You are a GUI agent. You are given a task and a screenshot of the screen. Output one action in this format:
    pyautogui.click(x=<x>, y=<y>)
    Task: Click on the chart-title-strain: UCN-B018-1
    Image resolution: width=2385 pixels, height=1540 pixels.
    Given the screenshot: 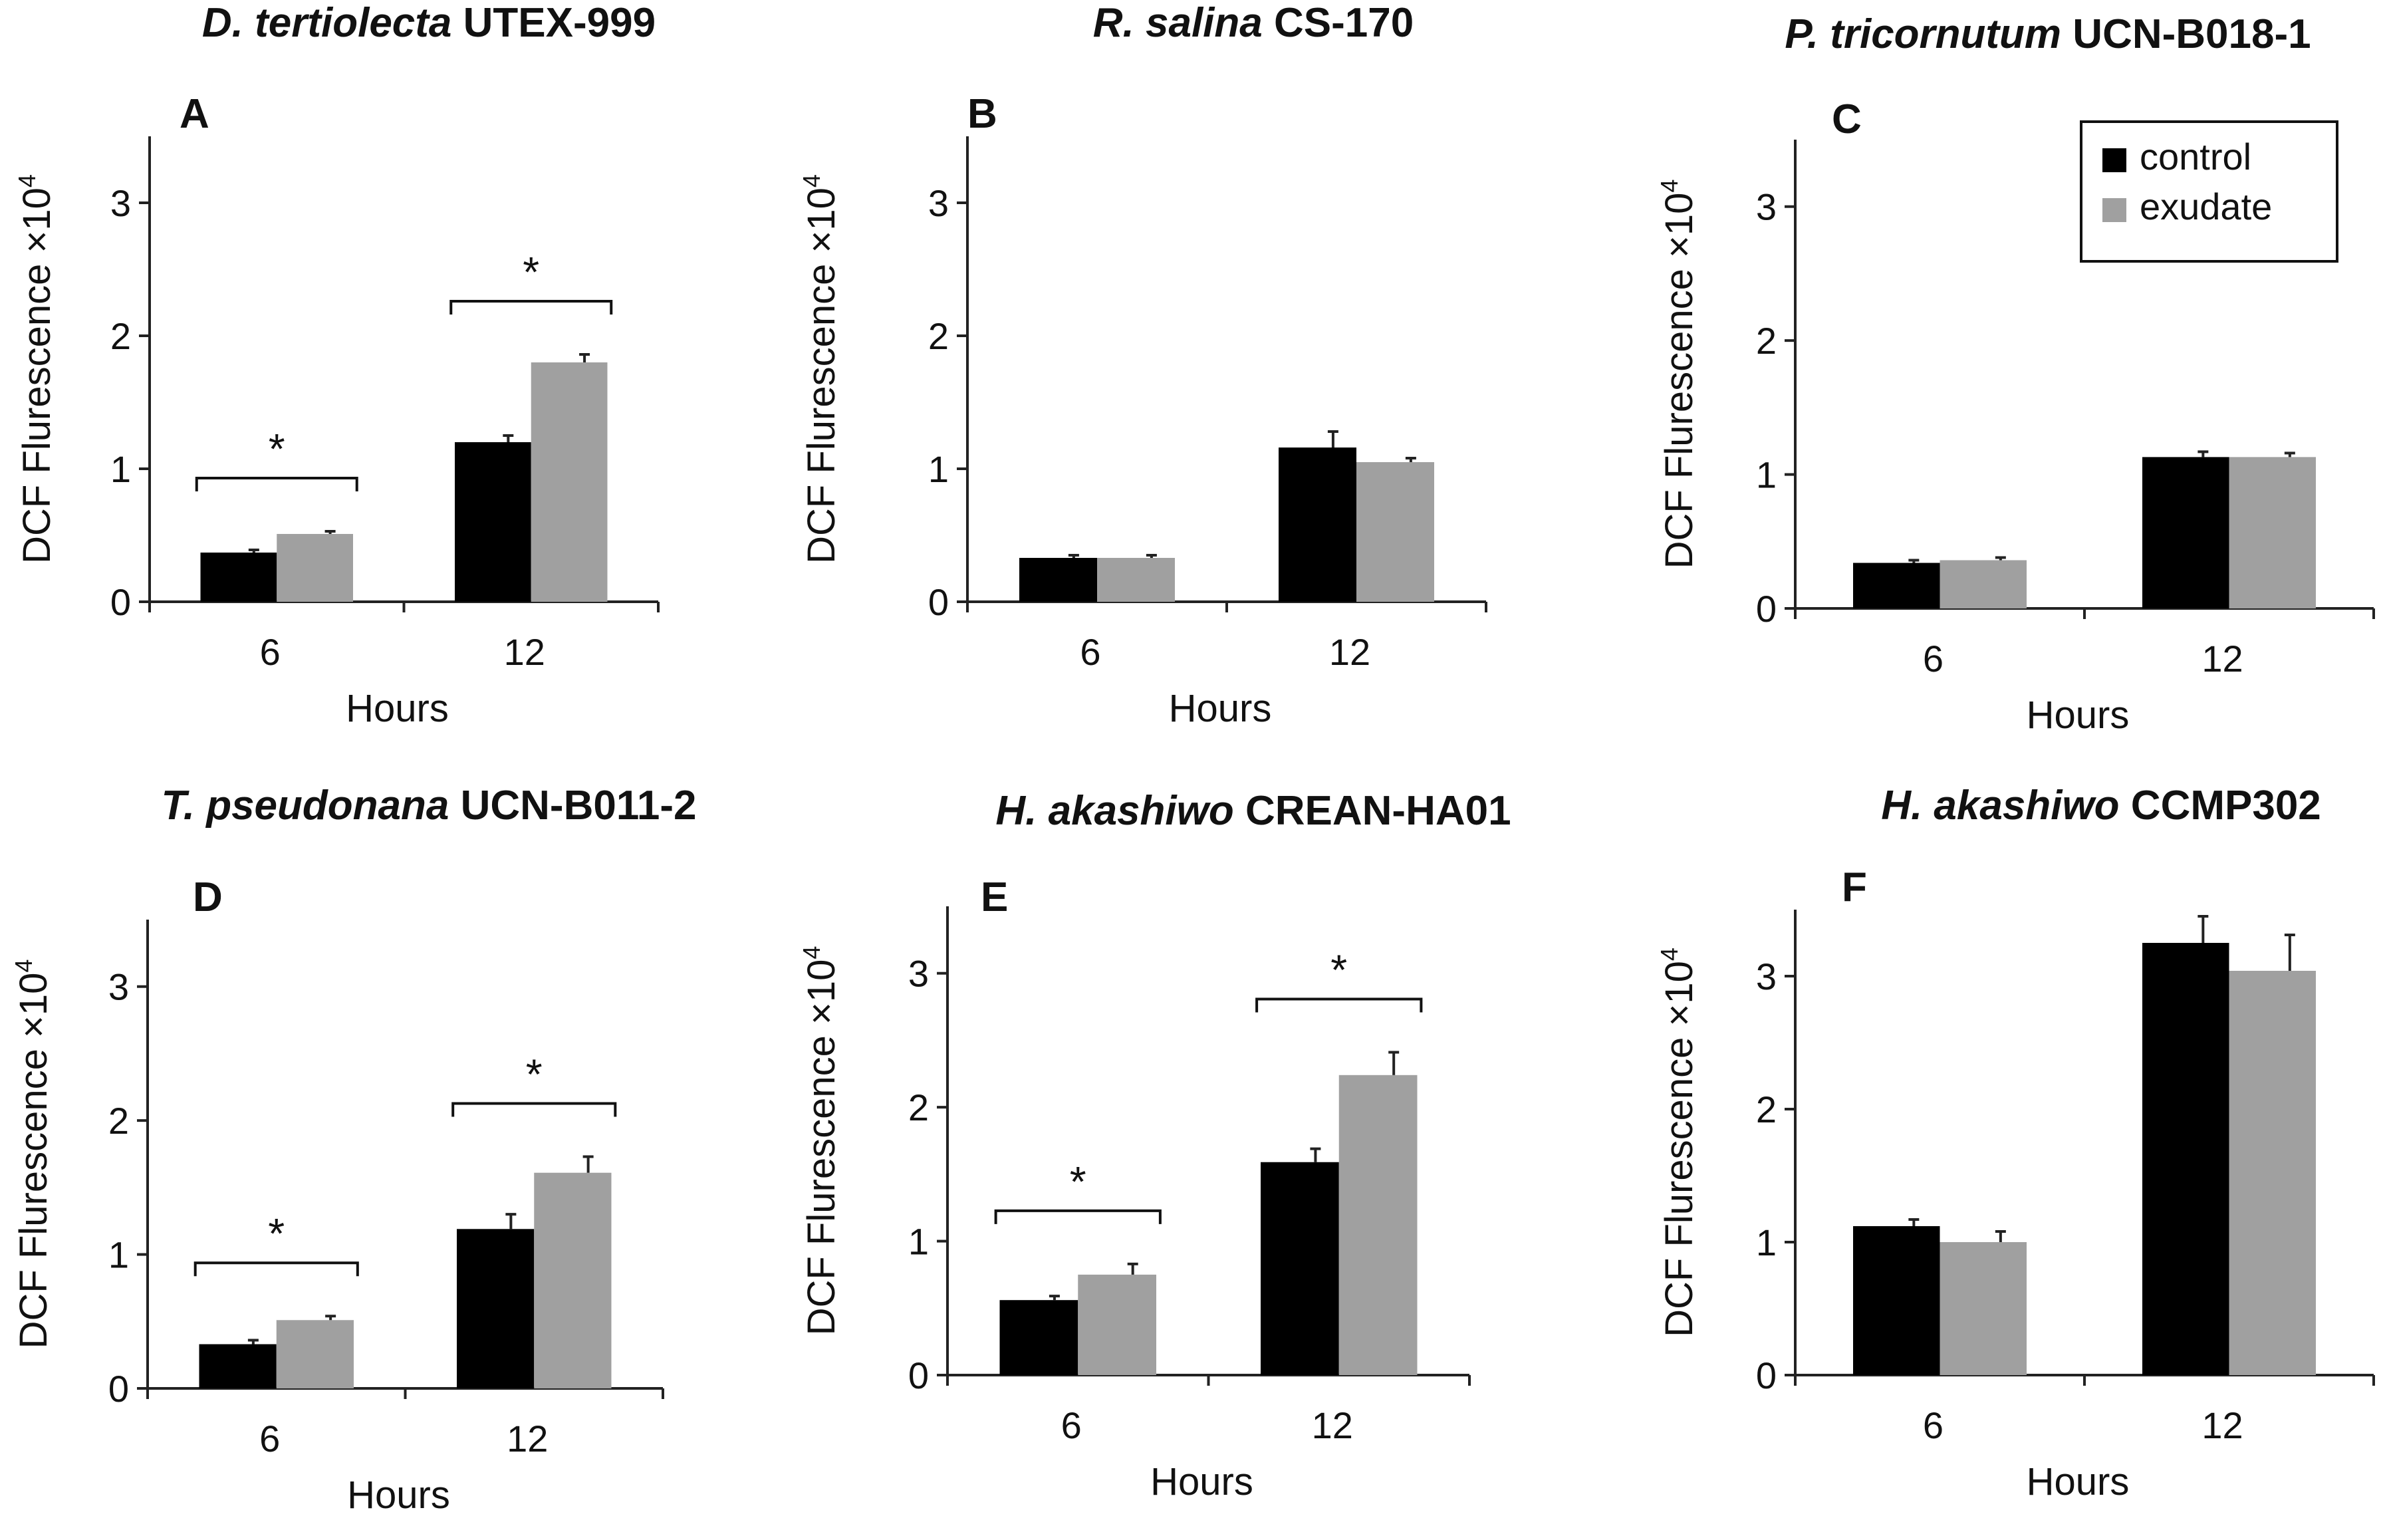 What is the action you would take?
    pyautogui.click(x=2191, y=34)
    